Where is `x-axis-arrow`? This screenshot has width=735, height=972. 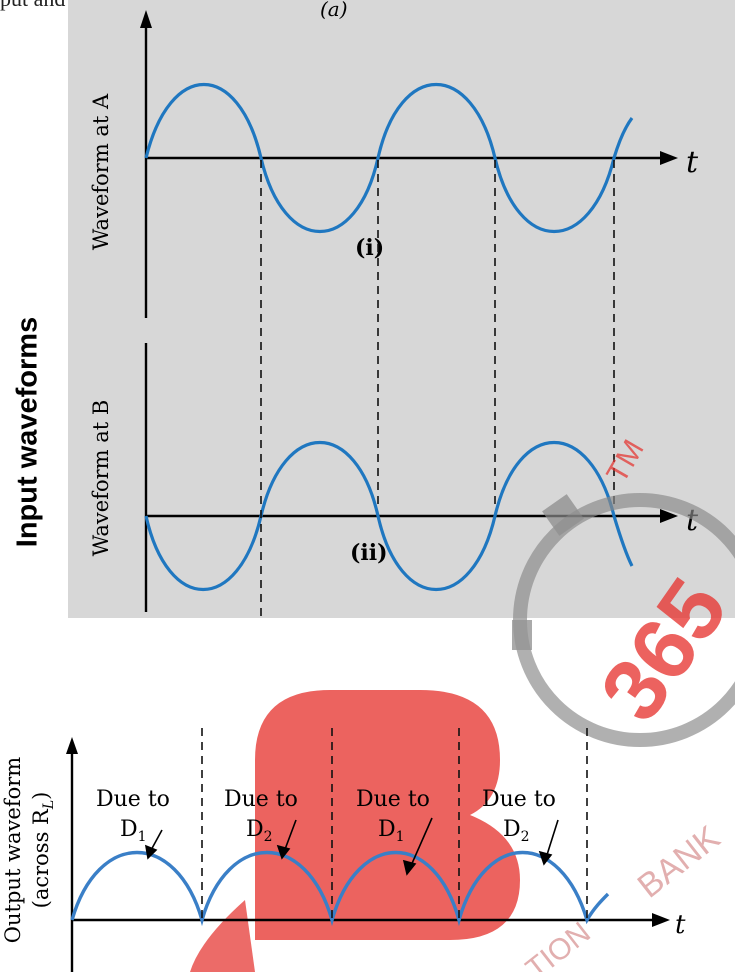
x-axis-arrow is located at coordinates (669, 158).